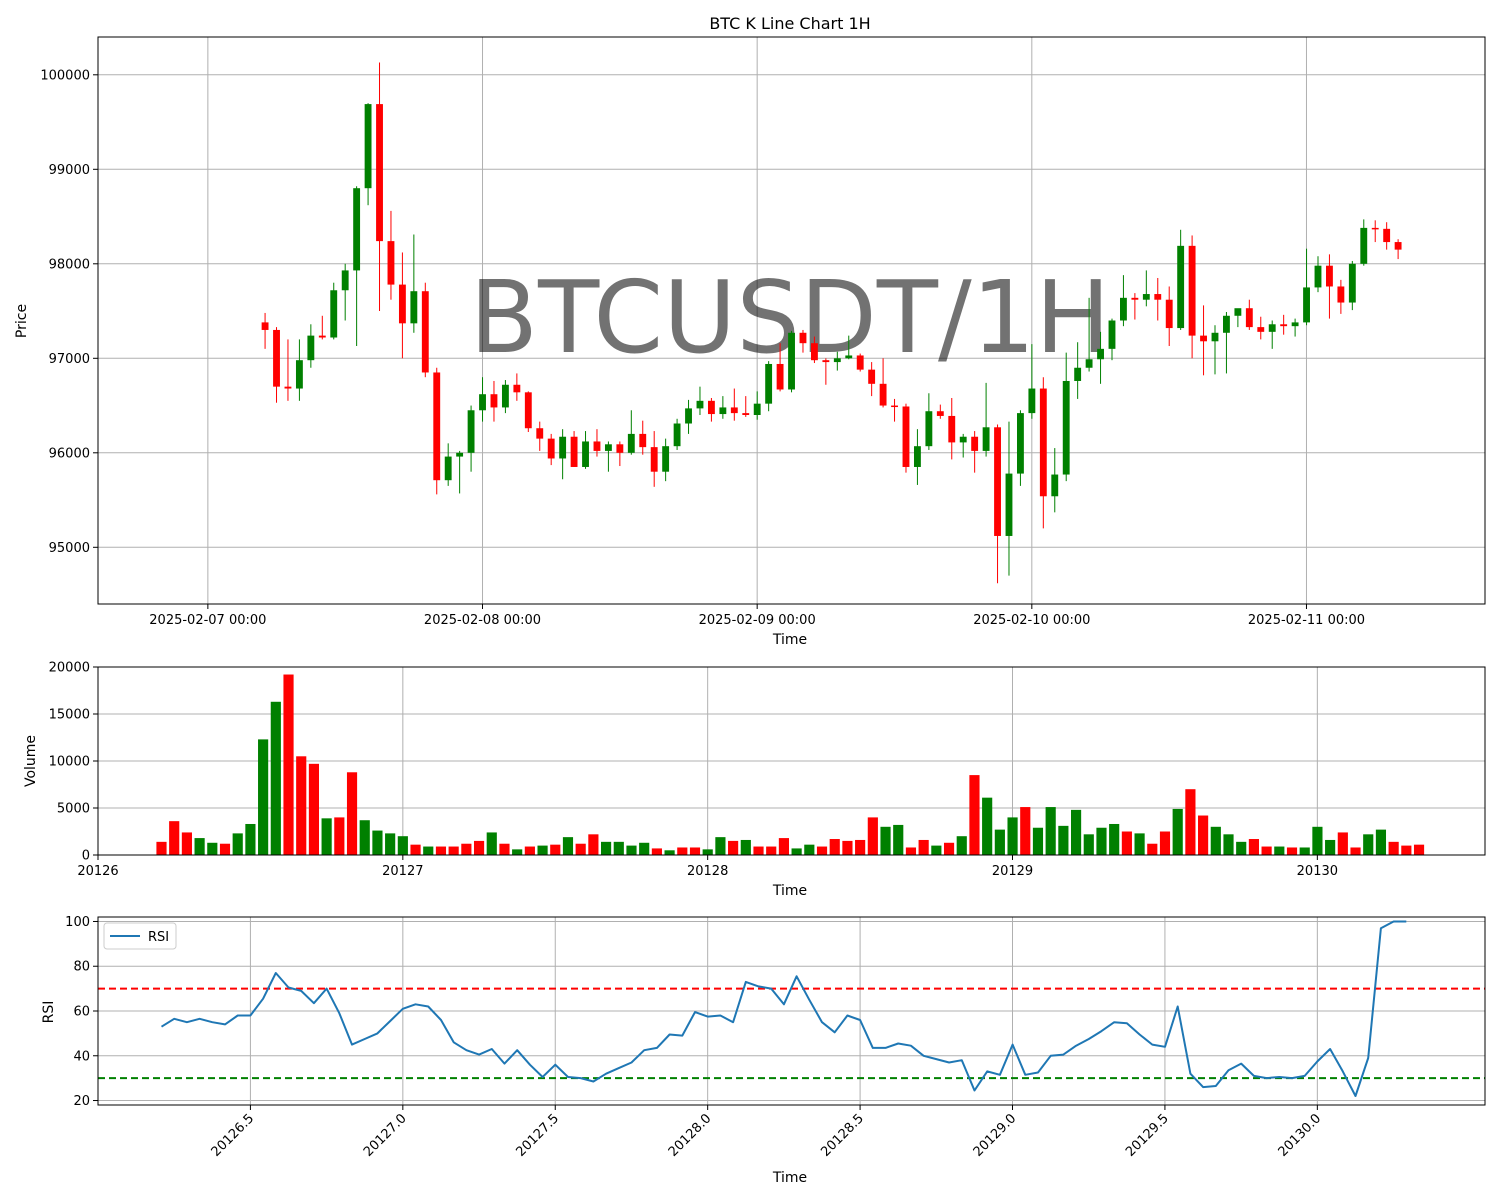 The height and width of the screenshot is (1200, 1500). I want to click on rsi-legend: RSI, so click(140, 936).